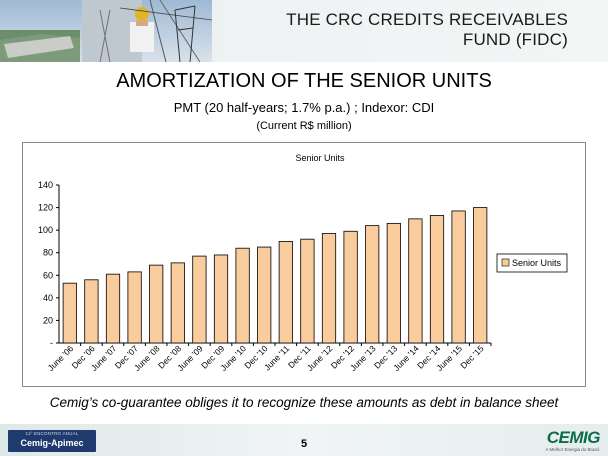 This screenshot has height=456, width=608. What do you see at coordinates (106, 31) in the screenshot?
I see `header-photo-collage` at bounding box center [106, 31].